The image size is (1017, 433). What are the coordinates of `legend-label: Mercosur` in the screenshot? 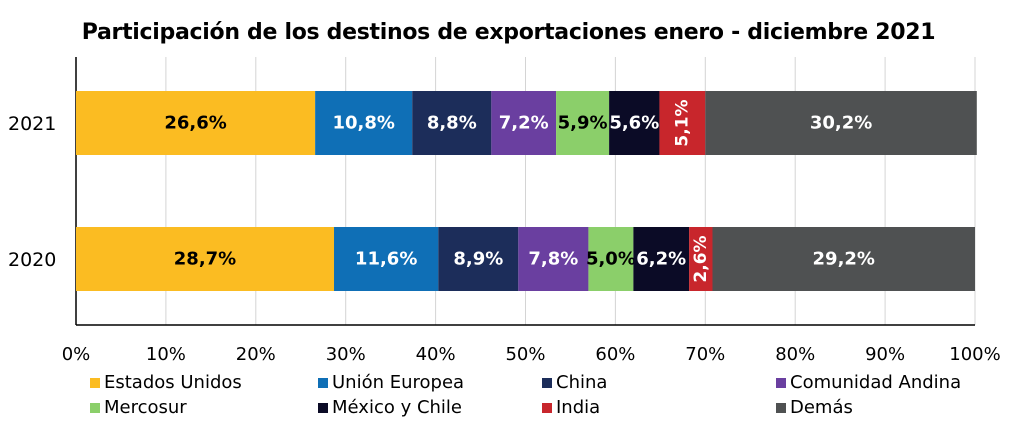 It's located at (145, 407).